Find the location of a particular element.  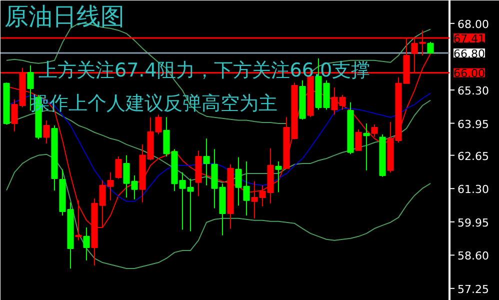

chart-title: 原油日线图 is located at coordinates (64, 16).